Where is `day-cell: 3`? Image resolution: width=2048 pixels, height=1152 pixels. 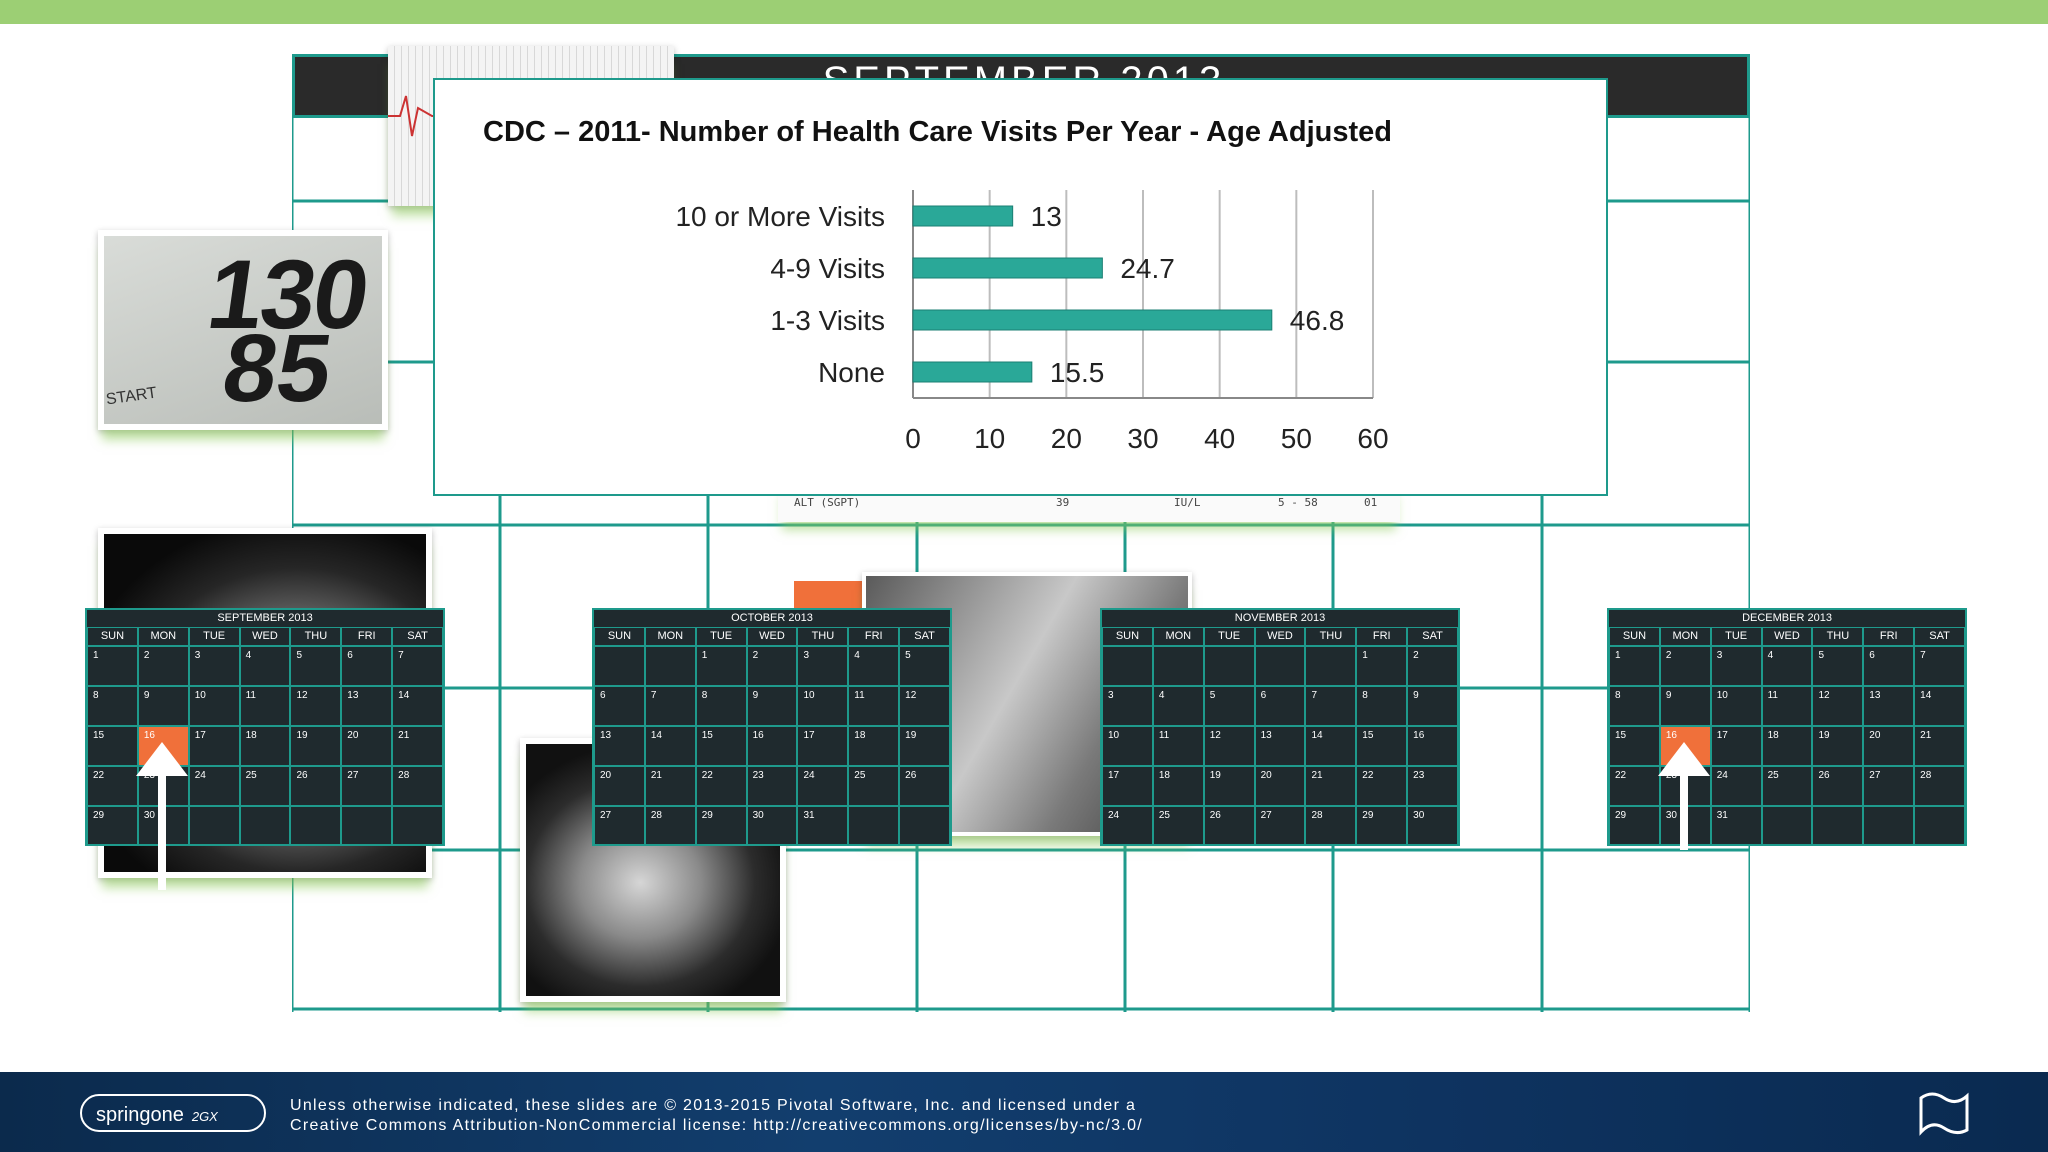
day-cell: 3 is located at coordinates (214, 666).